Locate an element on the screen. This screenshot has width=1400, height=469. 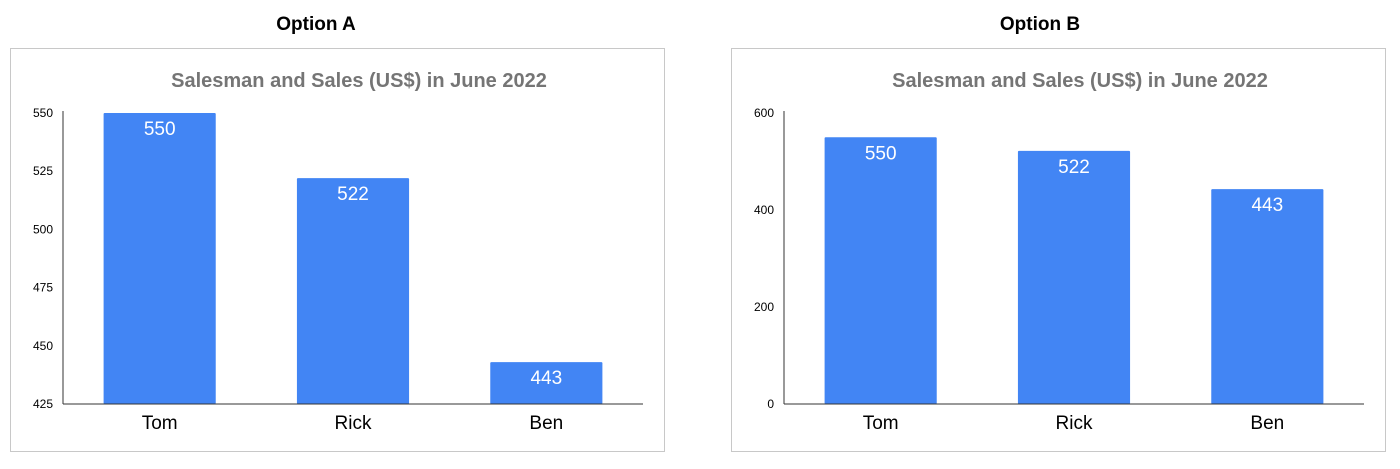
y-tick-label: 600 is located at coordinates (764, 113).